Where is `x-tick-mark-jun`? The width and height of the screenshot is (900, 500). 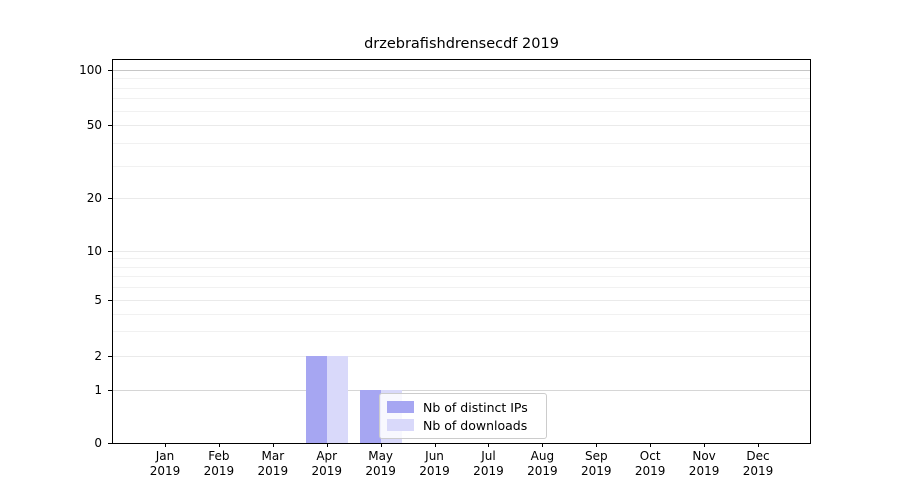 x-tick-mark-jun is located at coordinates (435, 445).